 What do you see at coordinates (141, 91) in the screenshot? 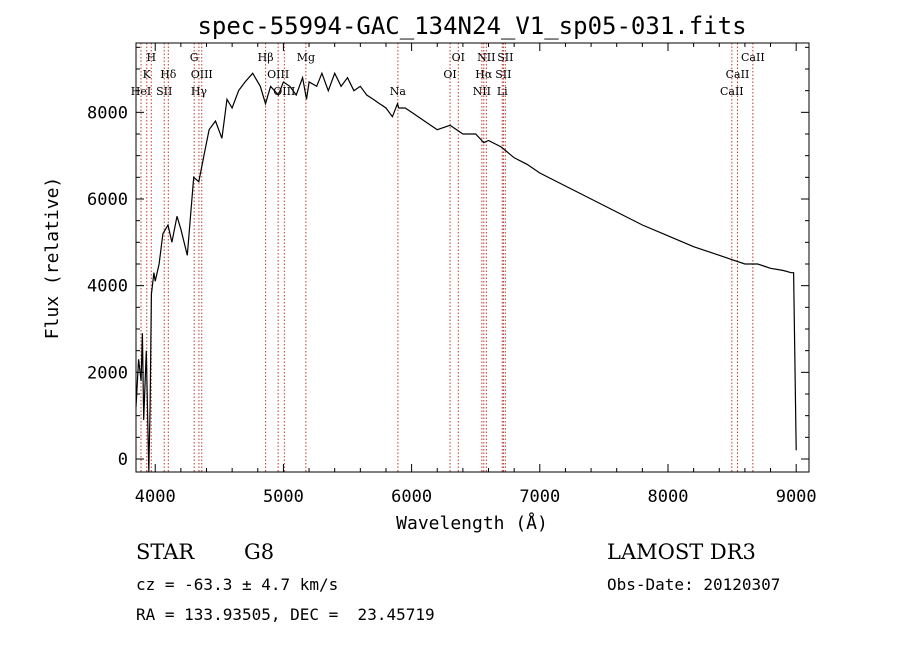
I see `line-label: HeI` at bounding box center [141, 91].